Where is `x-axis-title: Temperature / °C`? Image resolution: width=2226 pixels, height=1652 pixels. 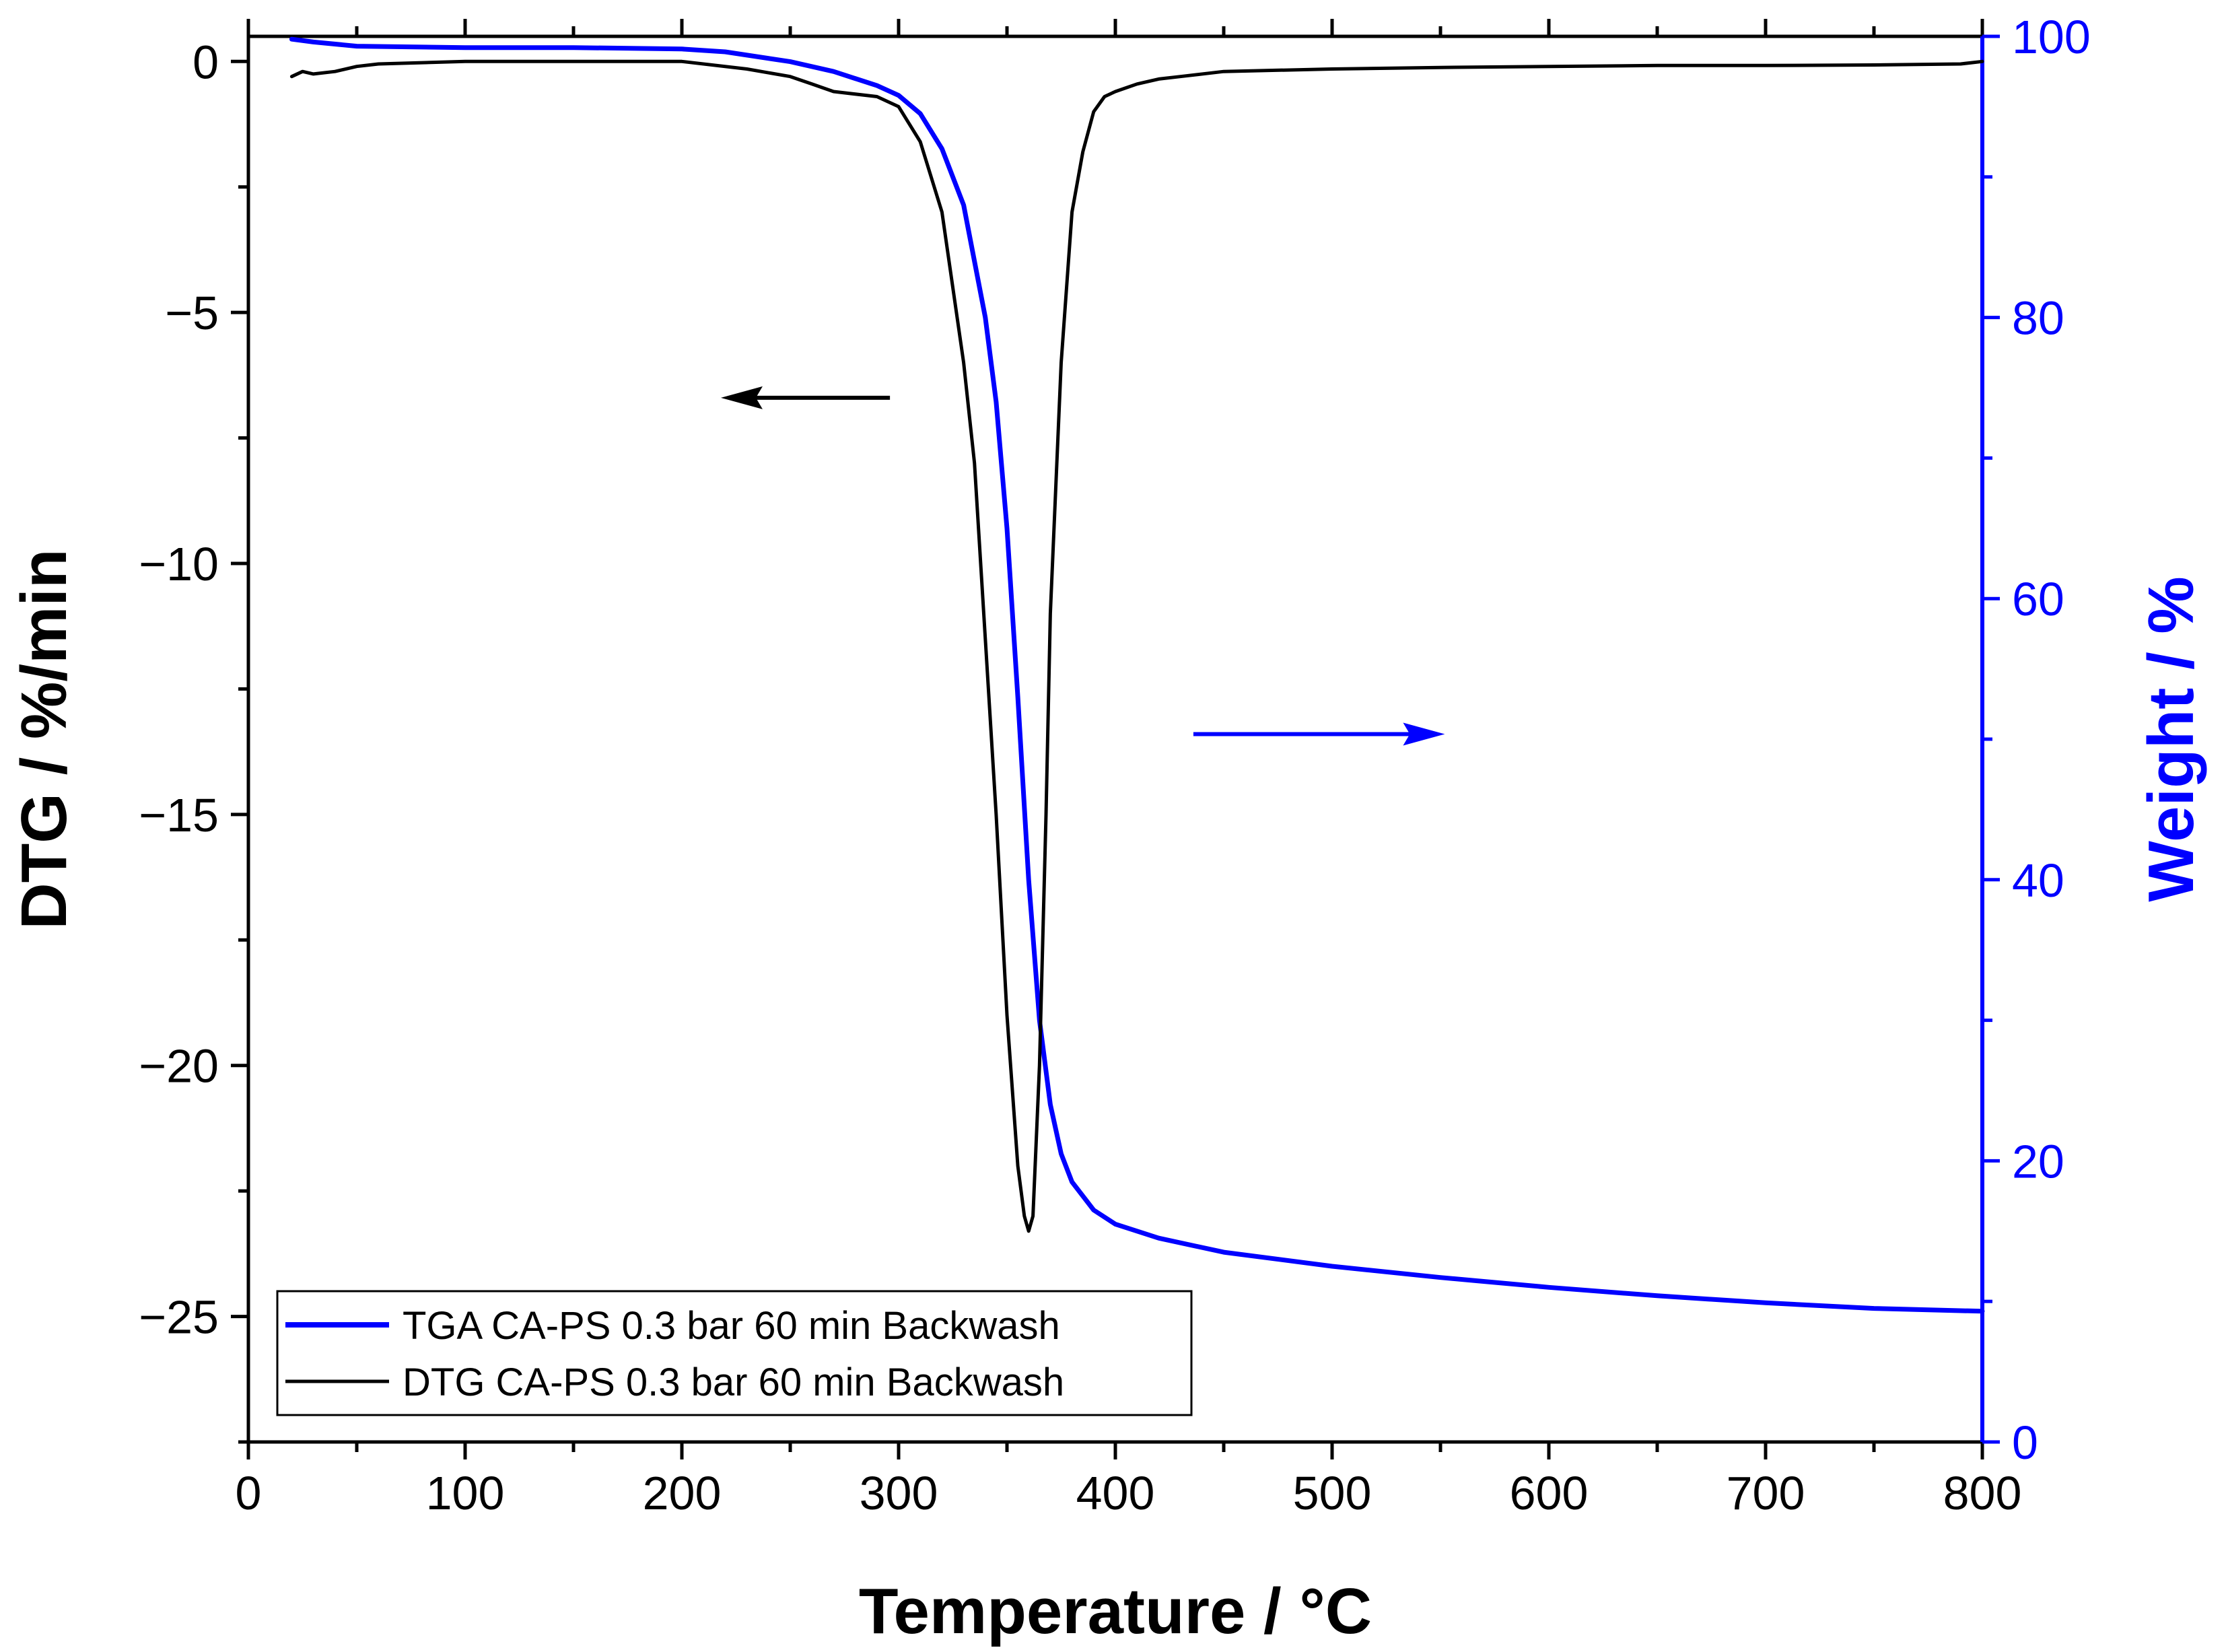
x-axis-title: Temperature / °C is located at coordinates (1115, 1611).